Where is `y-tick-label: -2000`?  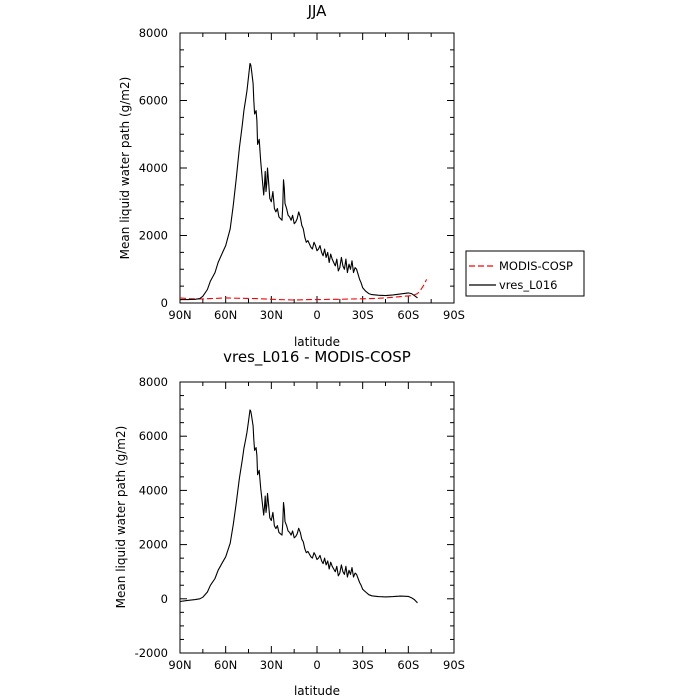 y-tick-label: -2000 is located at coordinates (151, 653).